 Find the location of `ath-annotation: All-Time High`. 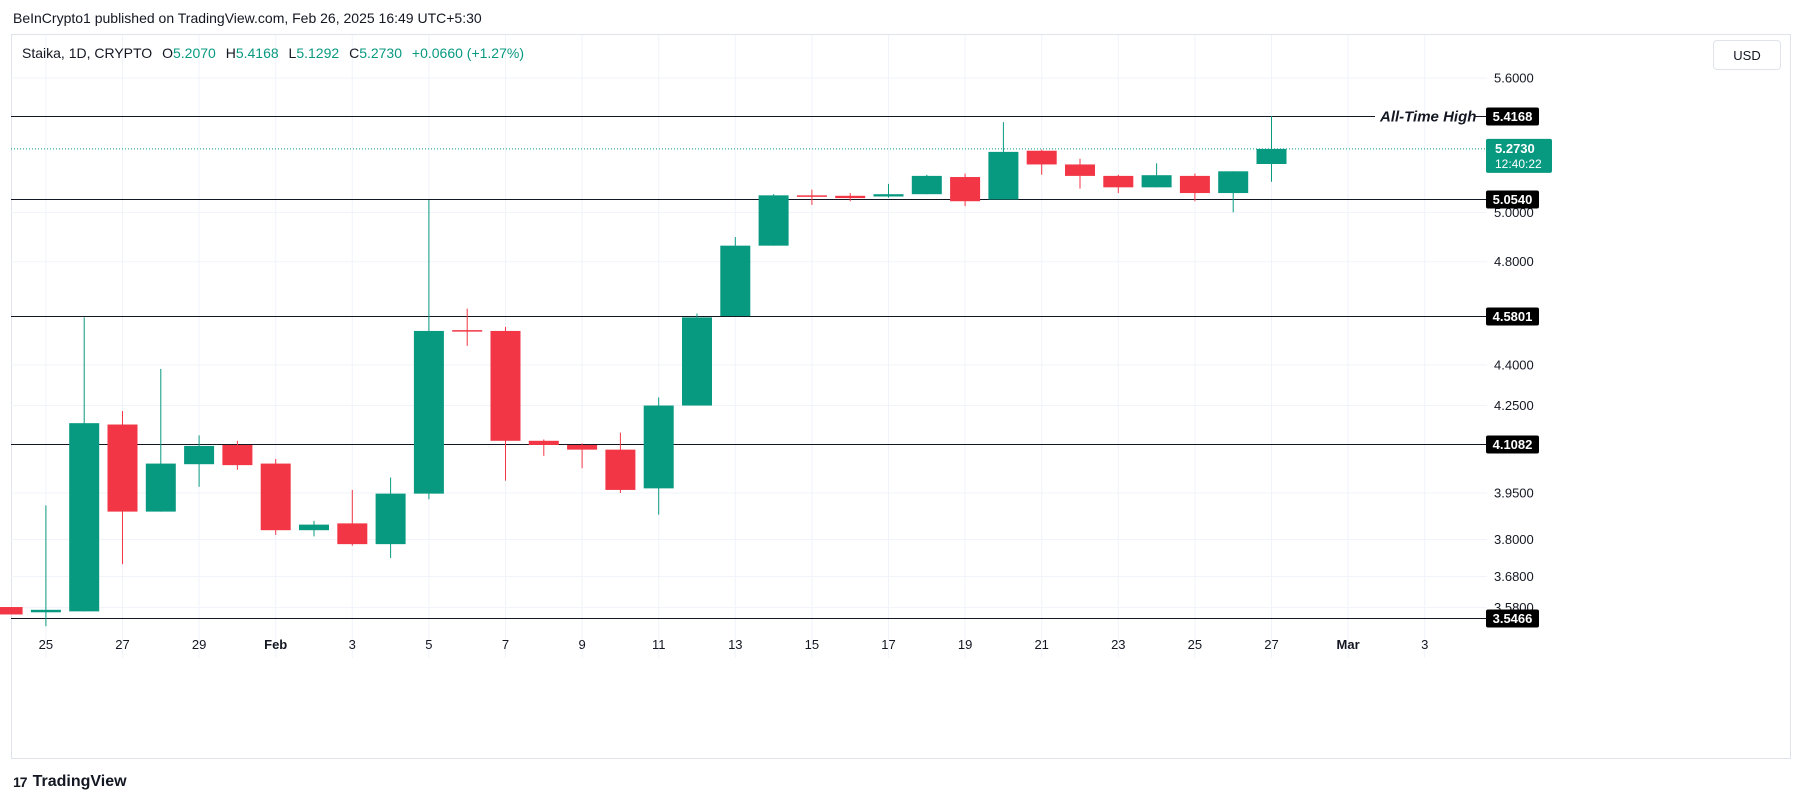

ath-annotation: All-Time High is located at coordinates (1427, 117).